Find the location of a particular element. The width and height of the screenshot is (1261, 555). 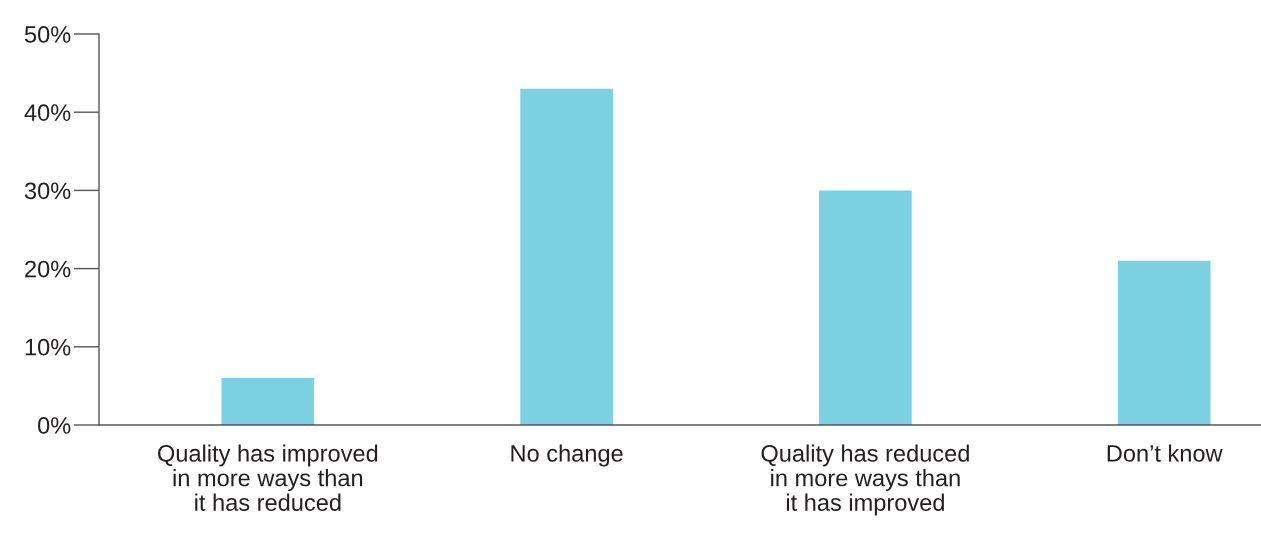

y-tick-label: 50% is located at coordinates (47, 34).